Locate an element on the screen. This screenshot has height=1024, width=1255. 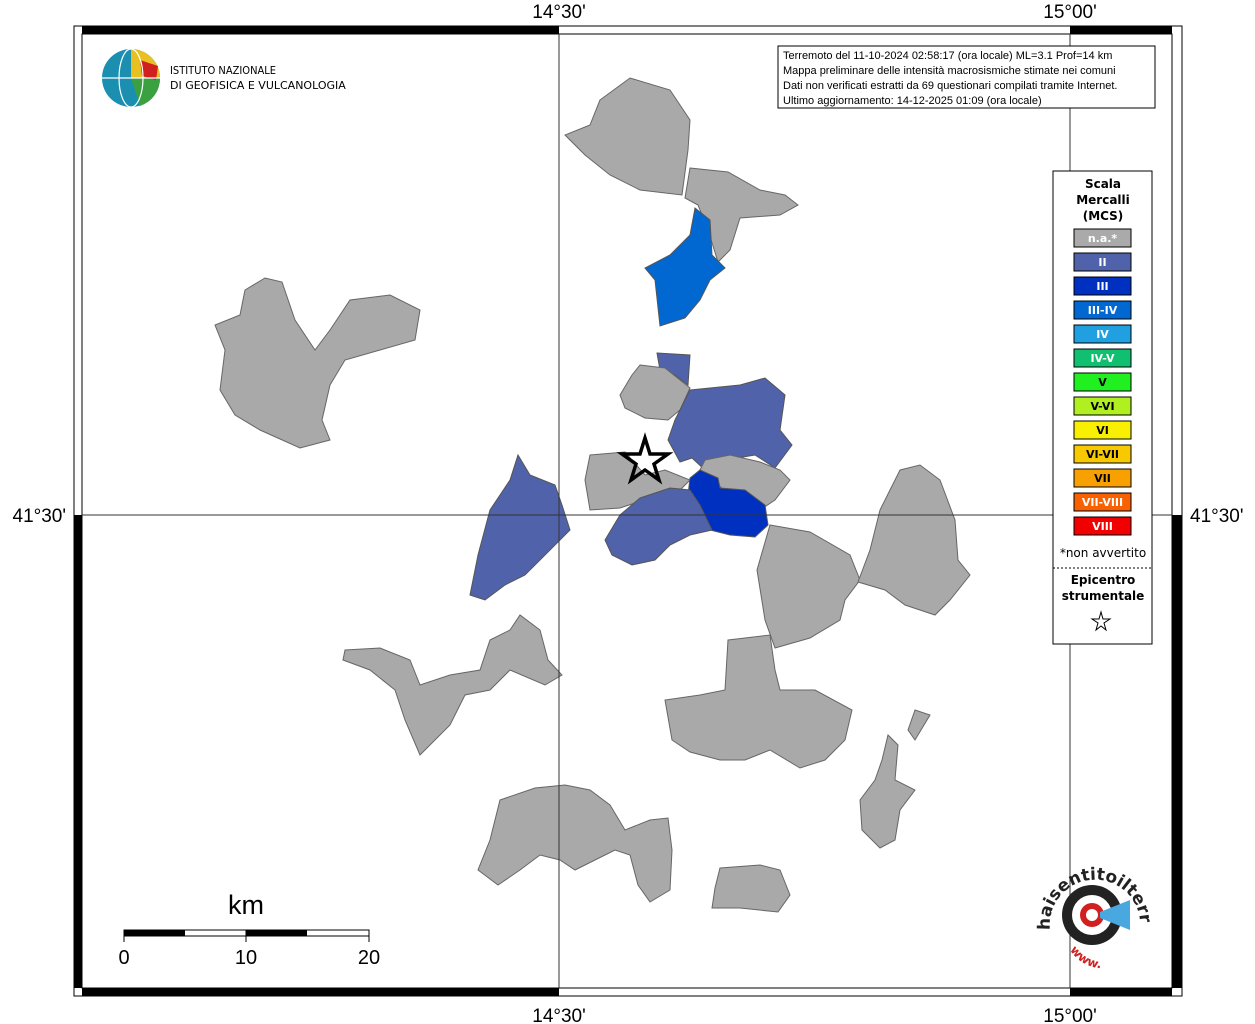
legend-epicenter: strumentale is located at coordinates (1103, 596).